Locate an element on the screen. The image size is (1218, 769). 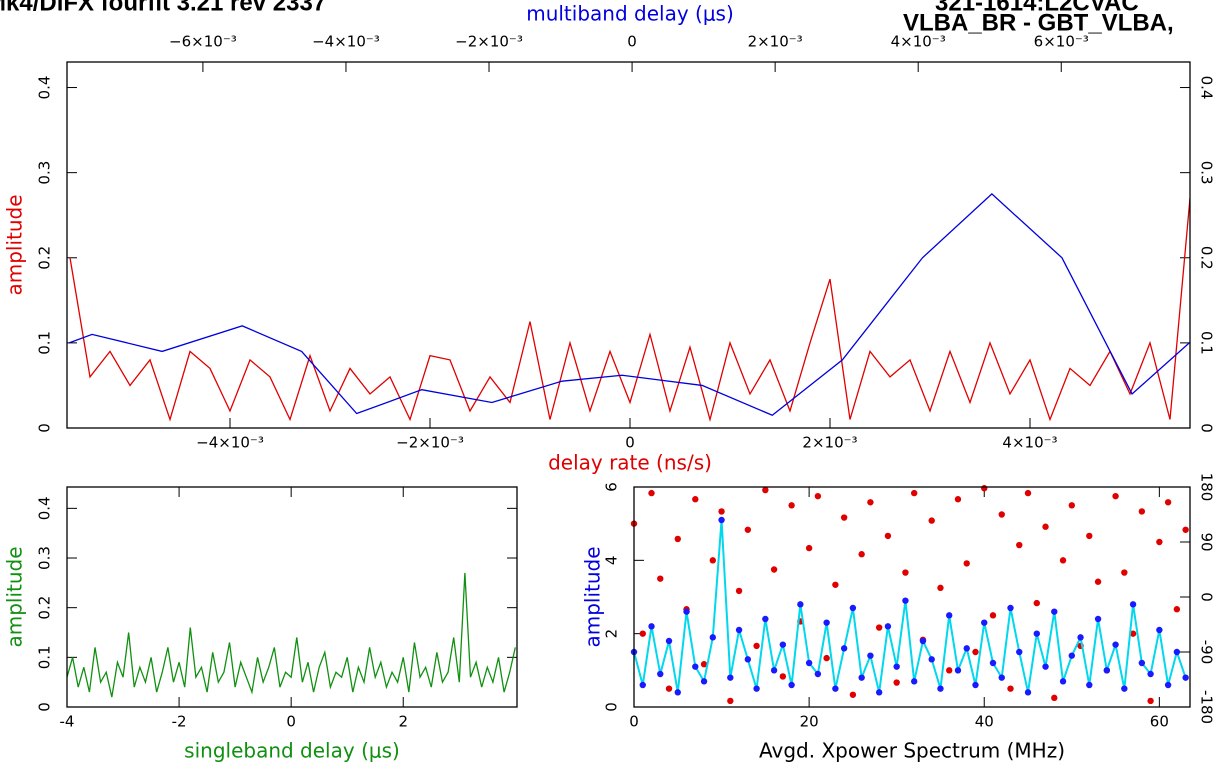
y-tick-label: 4 is located at coordinates (612, 561).